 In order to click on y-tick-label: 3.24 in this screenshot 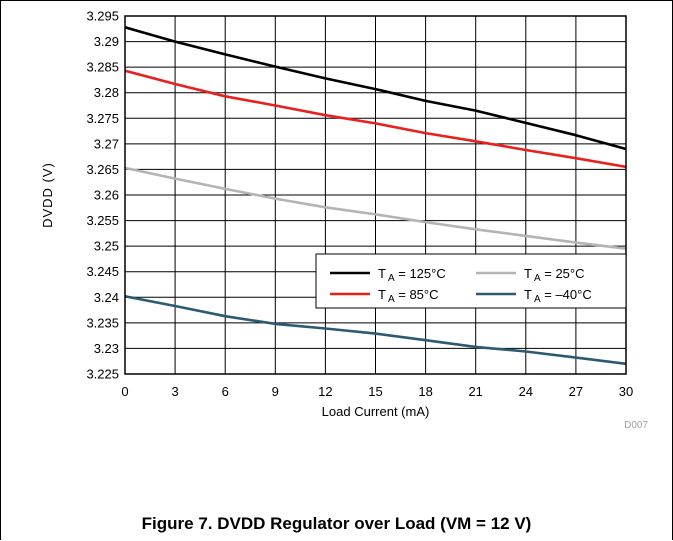, I will do `click(106, 297)`.